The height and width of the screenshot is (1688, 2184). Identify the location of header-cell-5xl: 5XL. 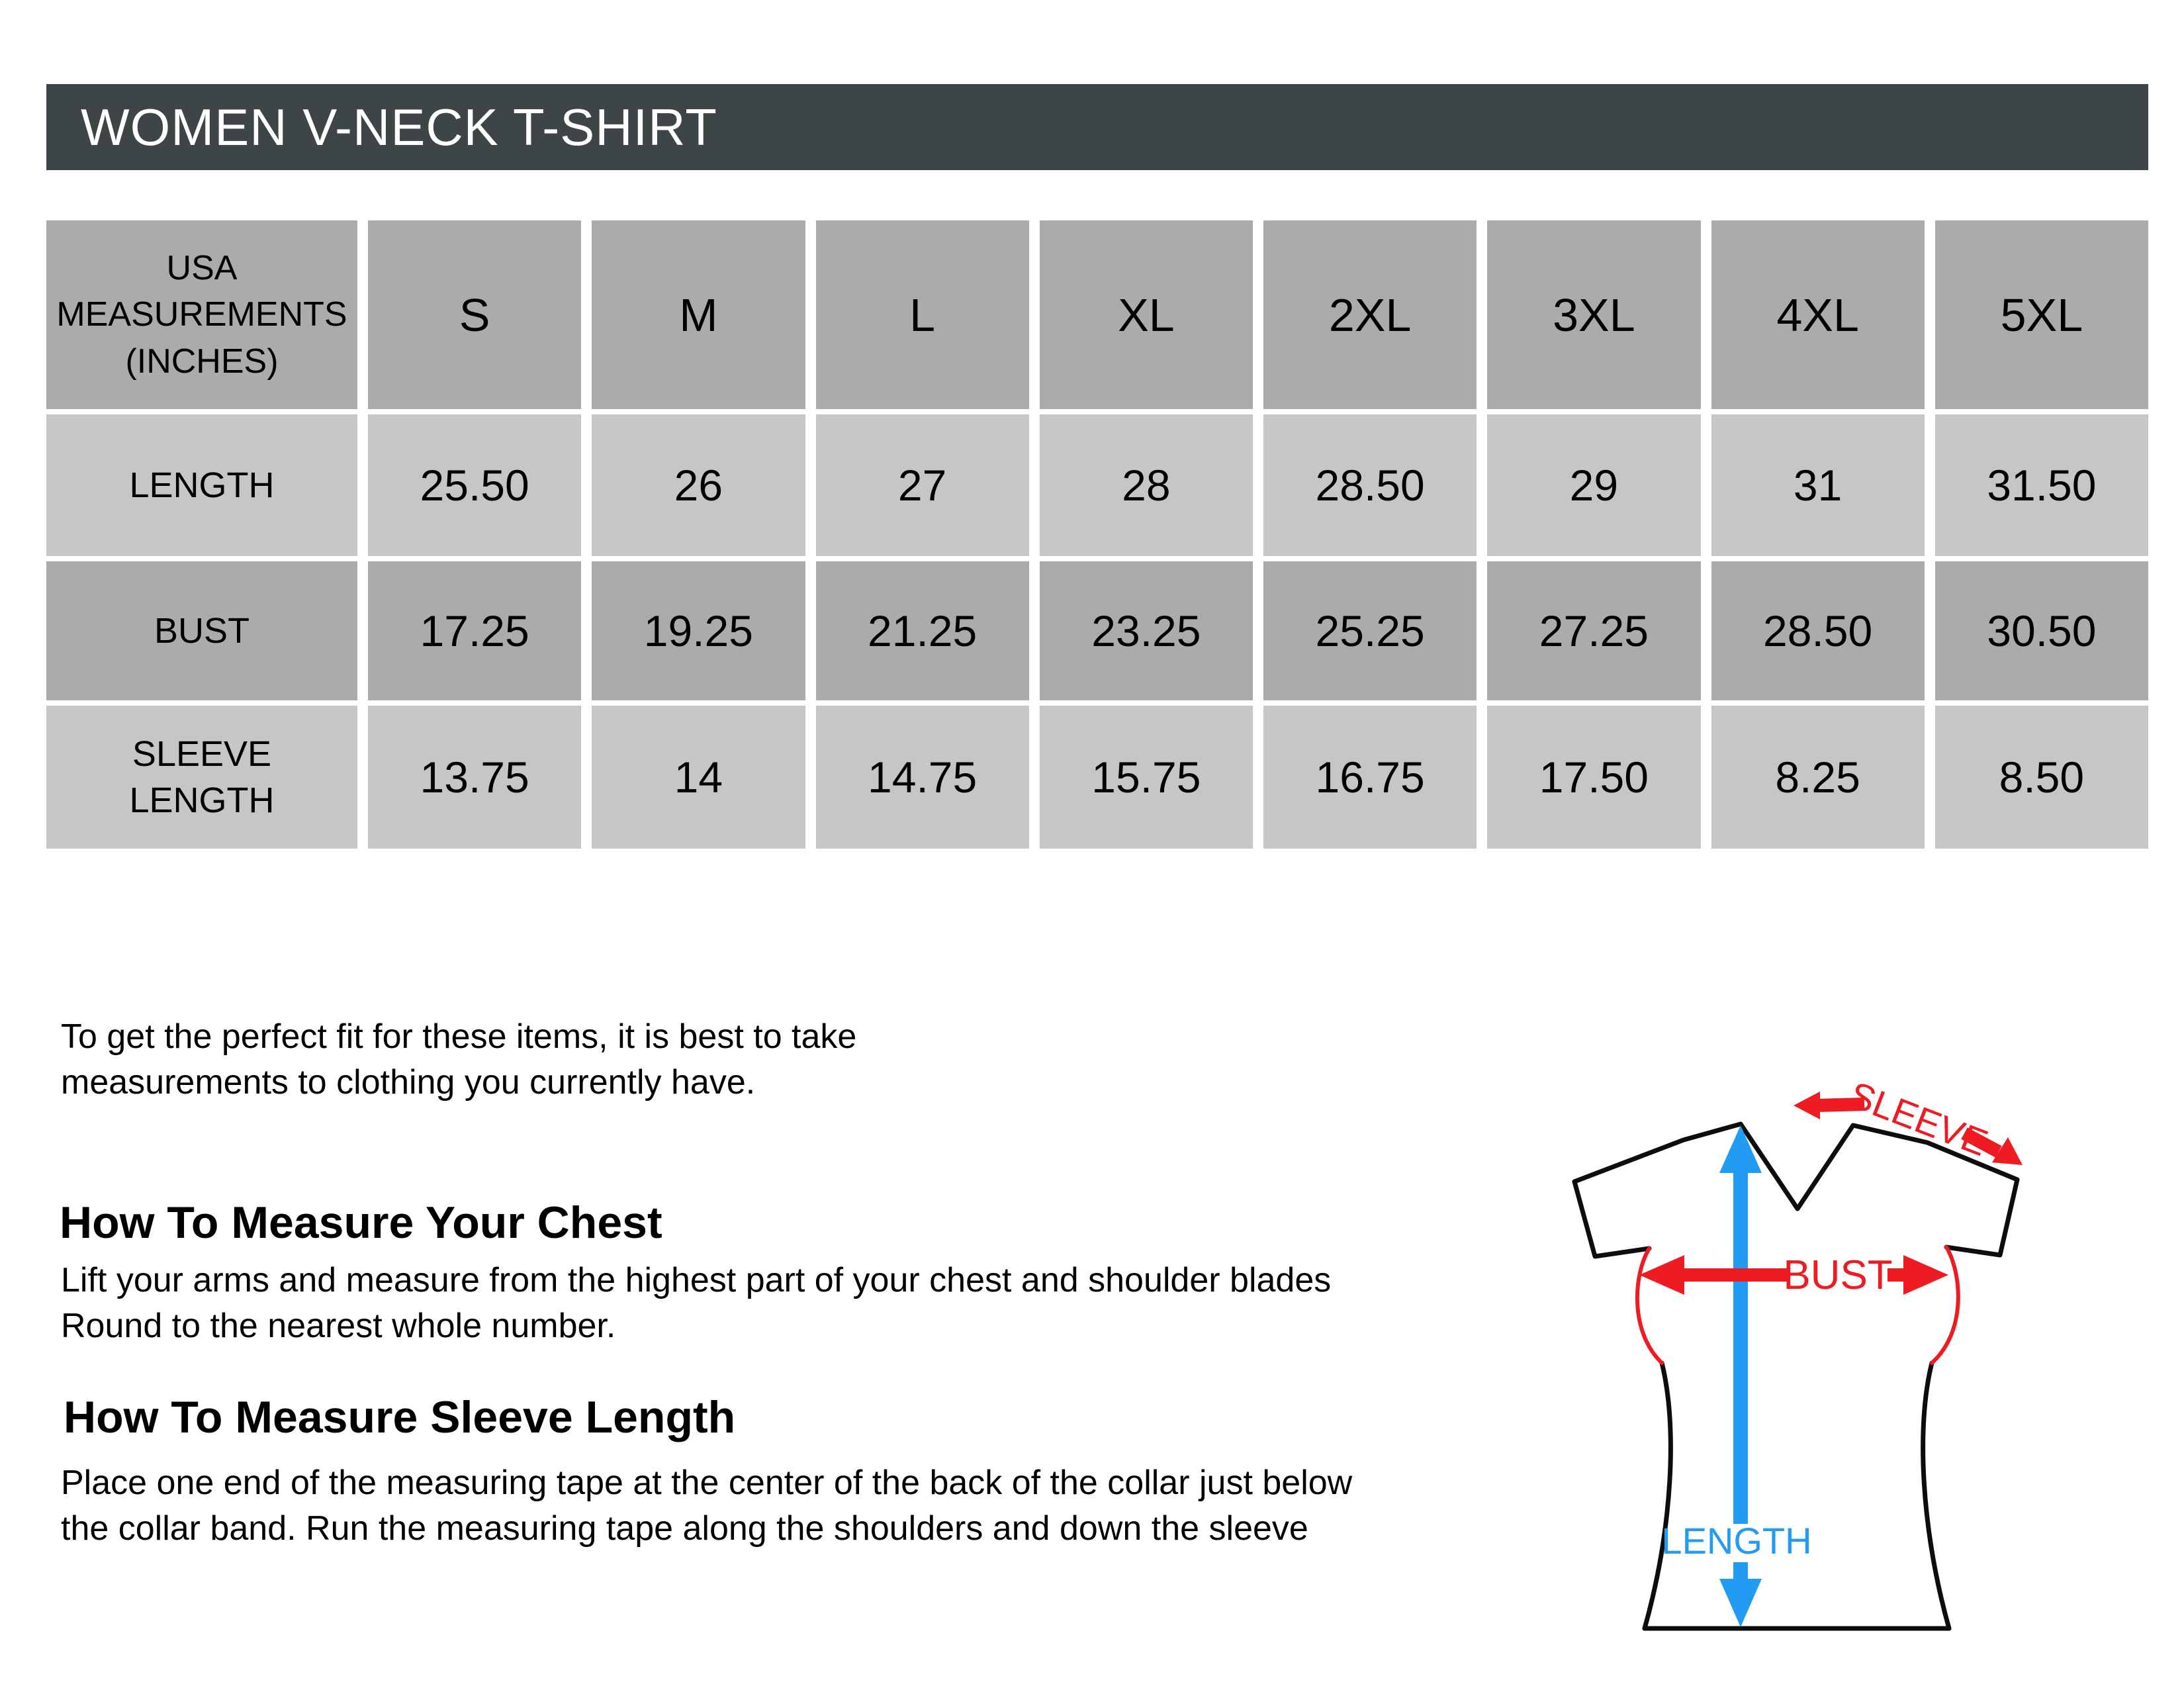
(2041, 314).